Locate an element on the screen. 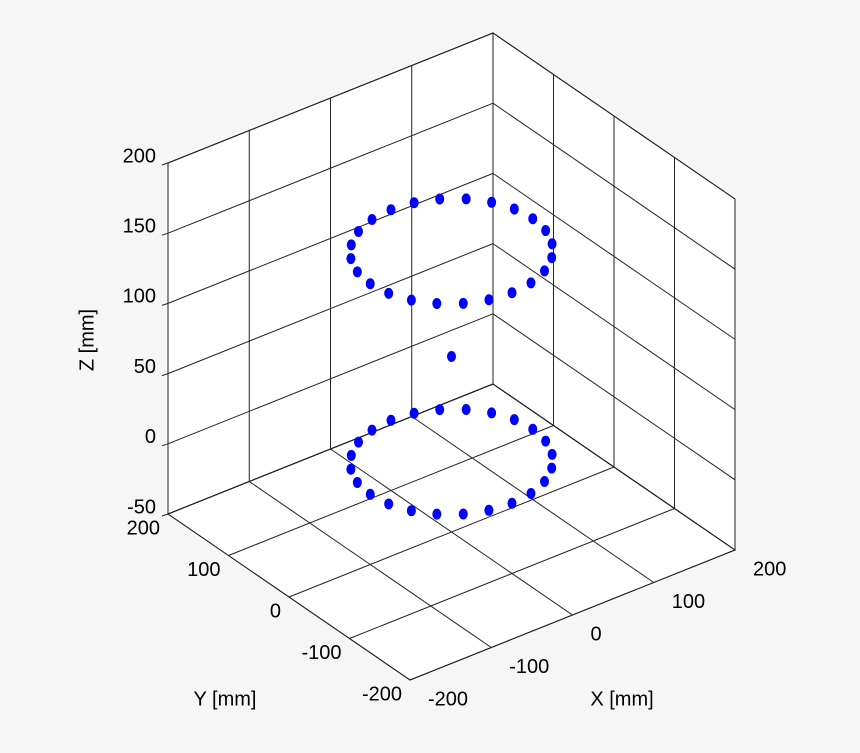 The image size is (860, 753). y-tick-label: -200 is located at coordinates (382, 694).